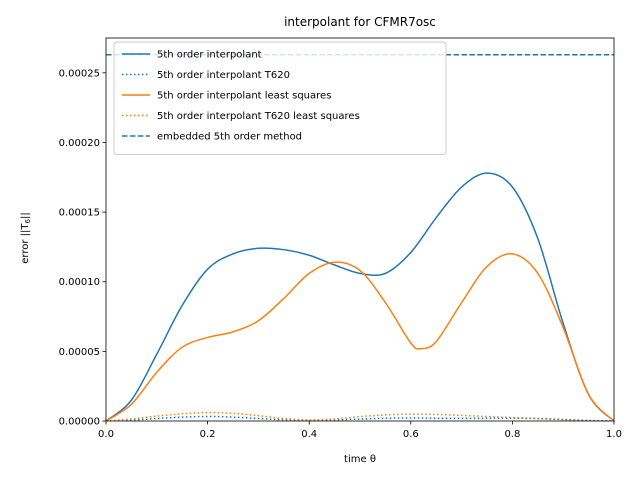  What do you see at coordinates (258, 116) in the screenshot?
I see `legend-entry-4: 5th order interpolant T620 least squares` at bounding box center [258, 116].